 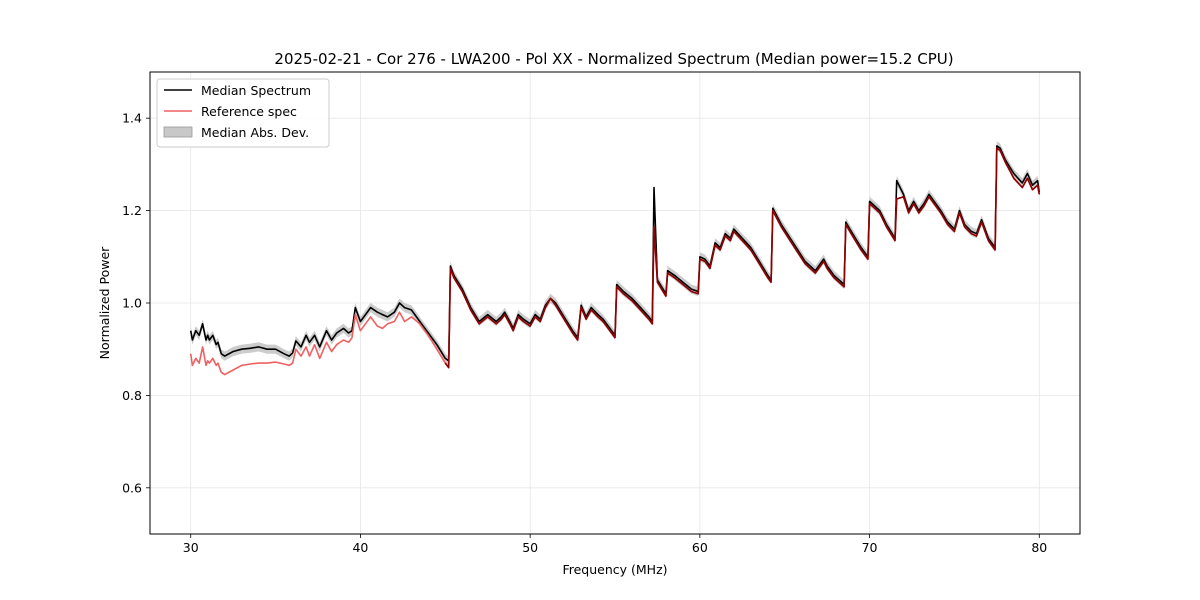 What do you see at coordinates (614, 569) in the screenshot?
I see `x-axis-label: Frequency (MHz)` at bounding box center [614, 569].